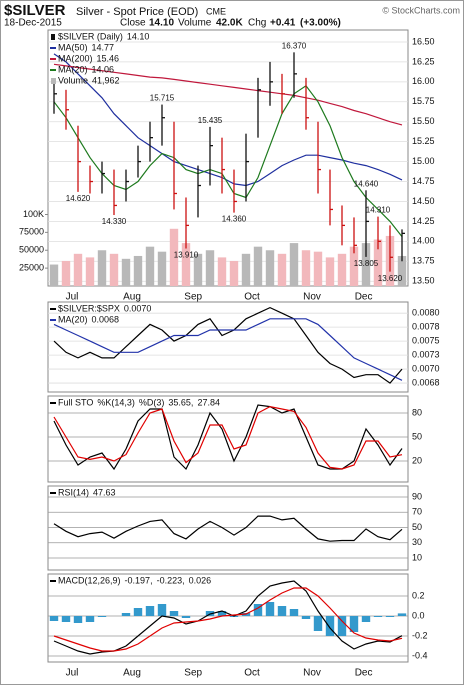  I want to click on legend-name: MA(200), so click(75, 58).